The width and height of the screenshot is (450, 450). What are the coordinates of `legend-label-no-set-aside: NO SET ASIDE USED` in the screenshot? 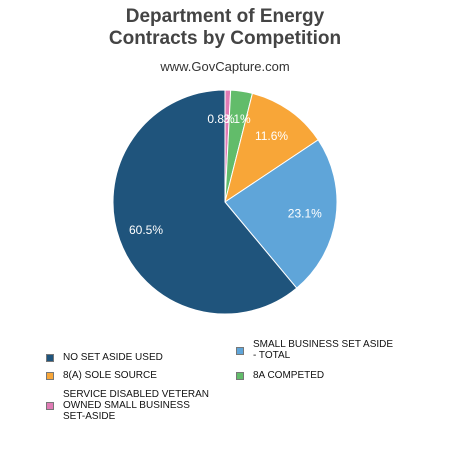 It's located at (113, 357).